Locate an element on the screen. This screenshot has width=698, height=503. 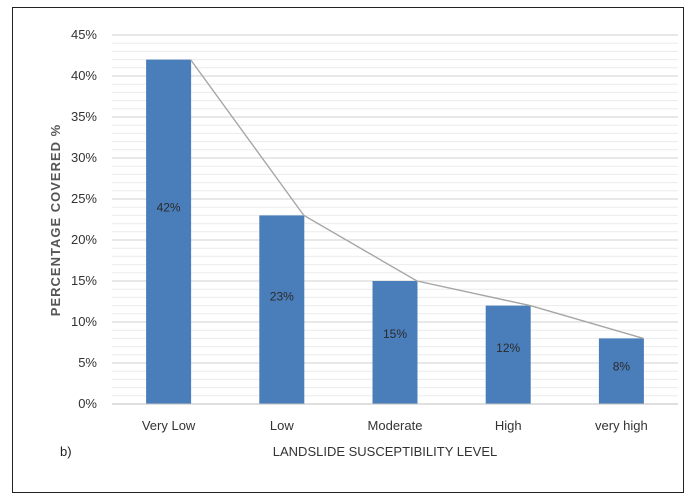
x-tick-label: Very Low is located at coordinates (169, 425).